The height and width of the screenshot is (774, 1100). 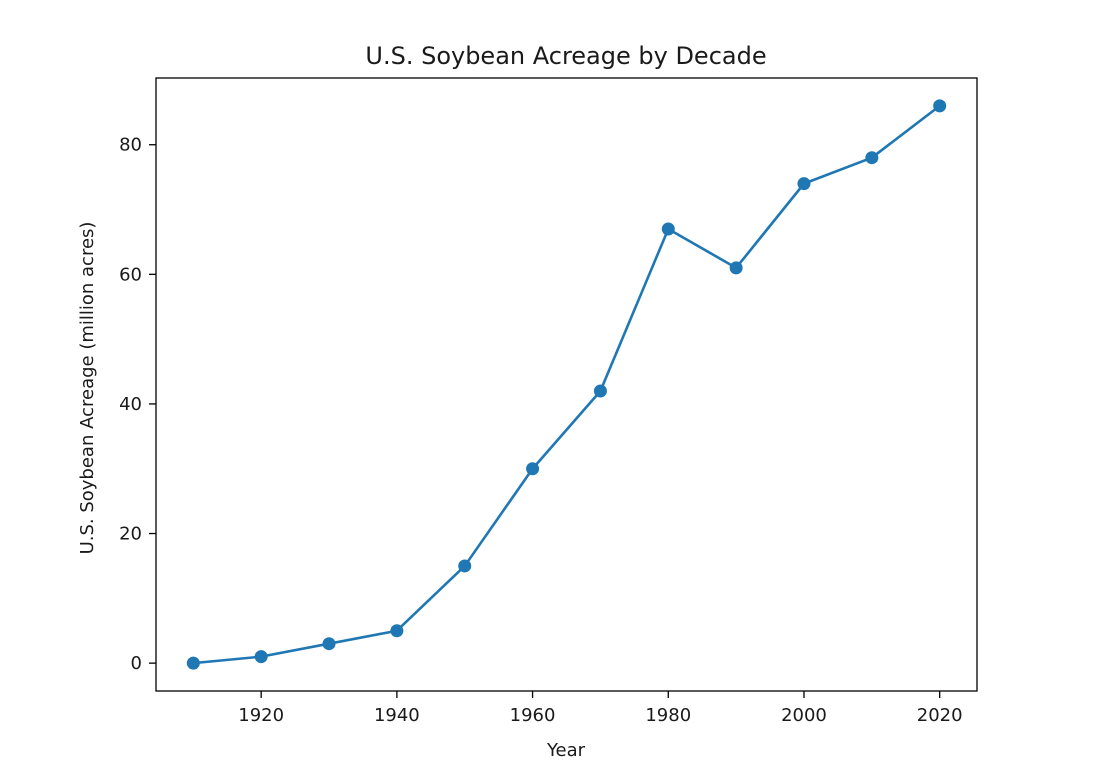 I want to click on x-tick-label: 1960, so click(x=533, y=715).